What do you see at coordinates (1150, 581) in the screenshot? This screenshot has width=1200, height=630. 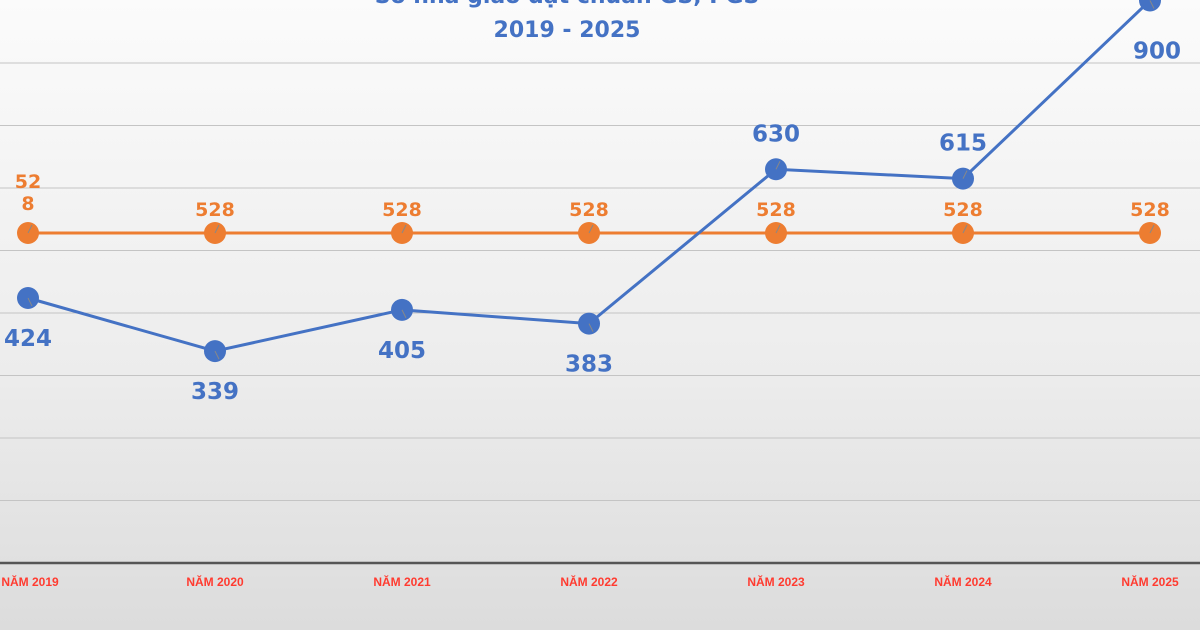 I see `x-tick-label: NĂM 2025` at bounding box center [1150, 581].